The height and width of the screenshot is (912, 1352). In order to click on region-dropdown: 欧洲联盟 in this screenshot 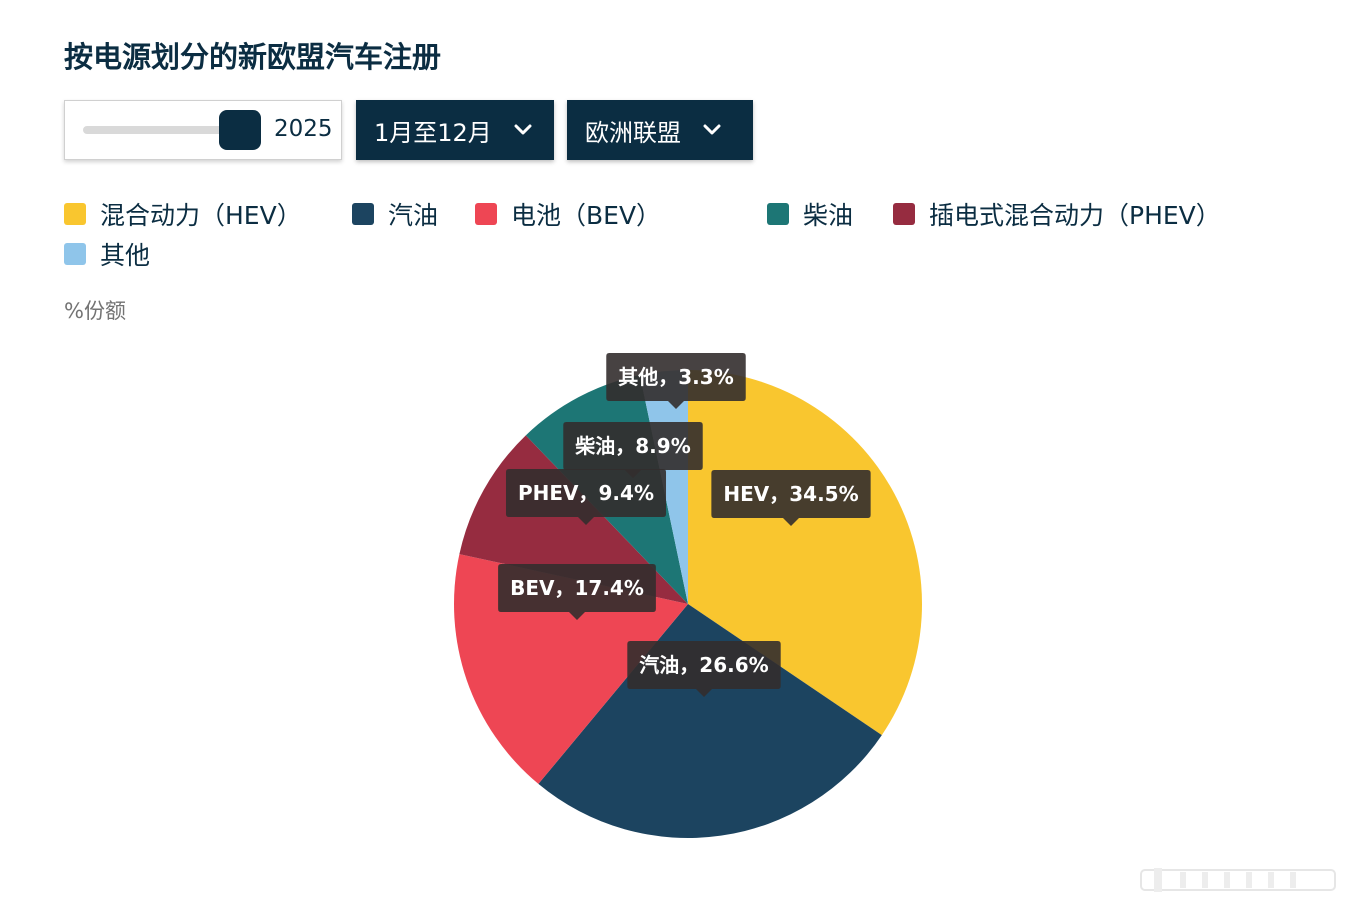, I will do `click(660, 130)`.